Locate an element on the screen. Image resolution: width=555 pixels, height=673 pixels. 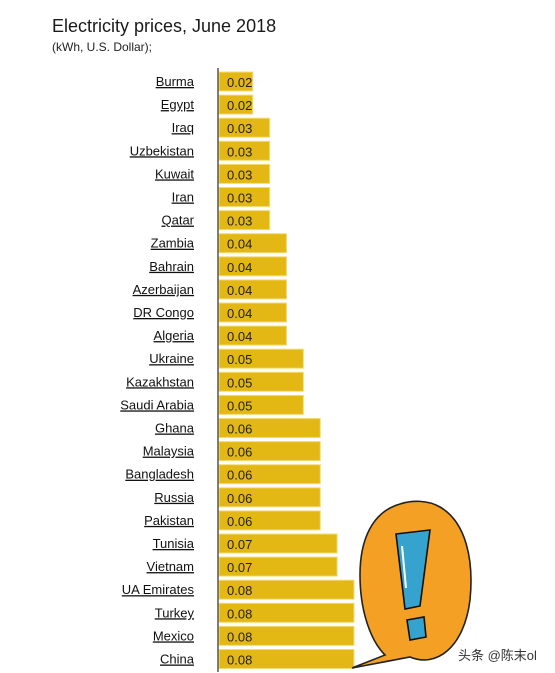
chart-title: Electricity prices, June 2018 is located at coordinates (164, 26).